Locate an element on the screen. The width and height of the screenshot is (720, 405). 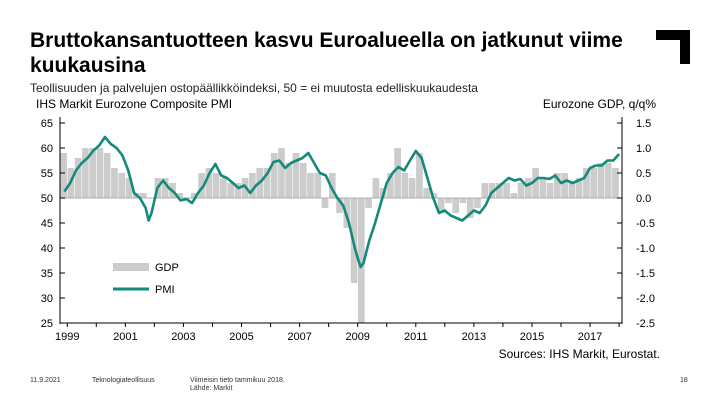
footer-date: 11.9.2021 is located at coordinates (45, 380).